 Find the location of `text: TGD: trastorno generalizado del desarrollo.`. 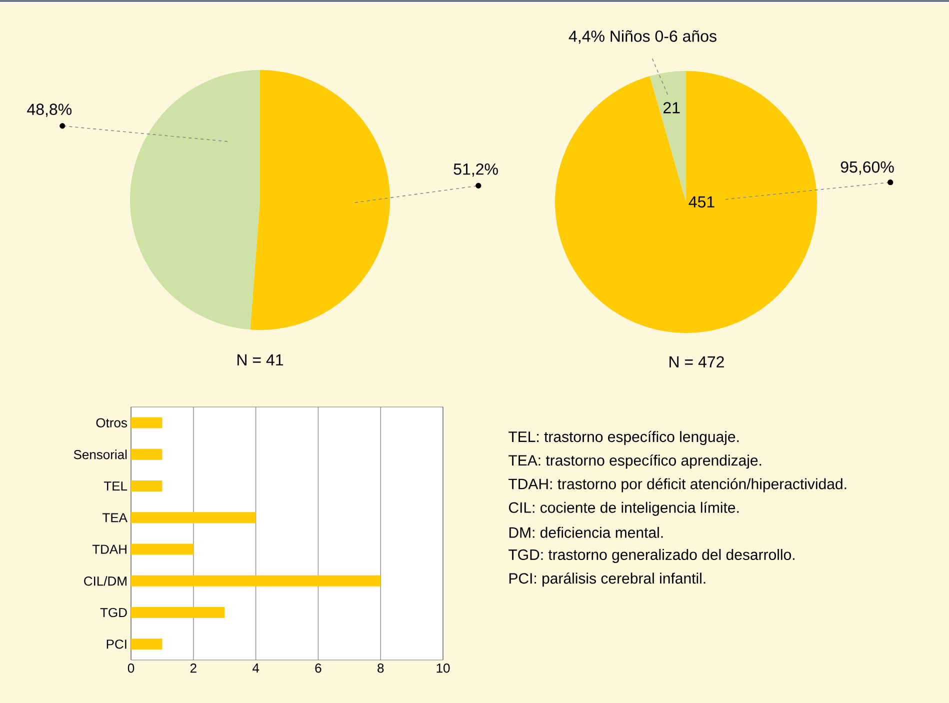

text: TGD: trastorno generalizado del desarrollo. is located at coordinates (651, 555).